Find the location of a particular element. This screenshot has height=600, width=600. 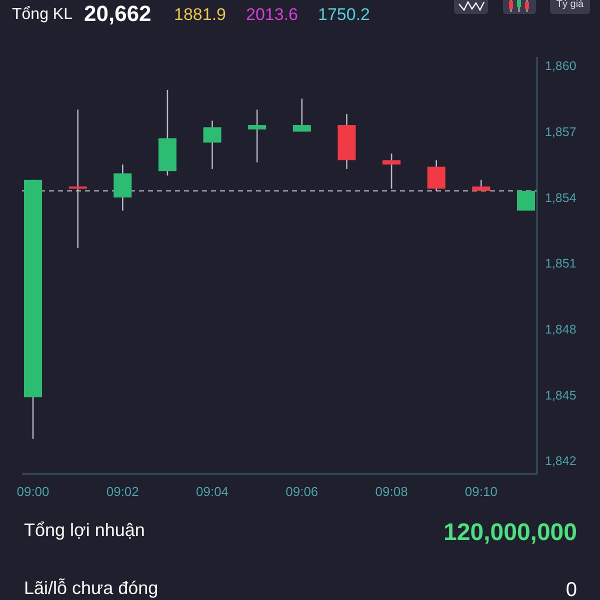

x-tick-label: 09:10 is located at coordinates (481, 491).